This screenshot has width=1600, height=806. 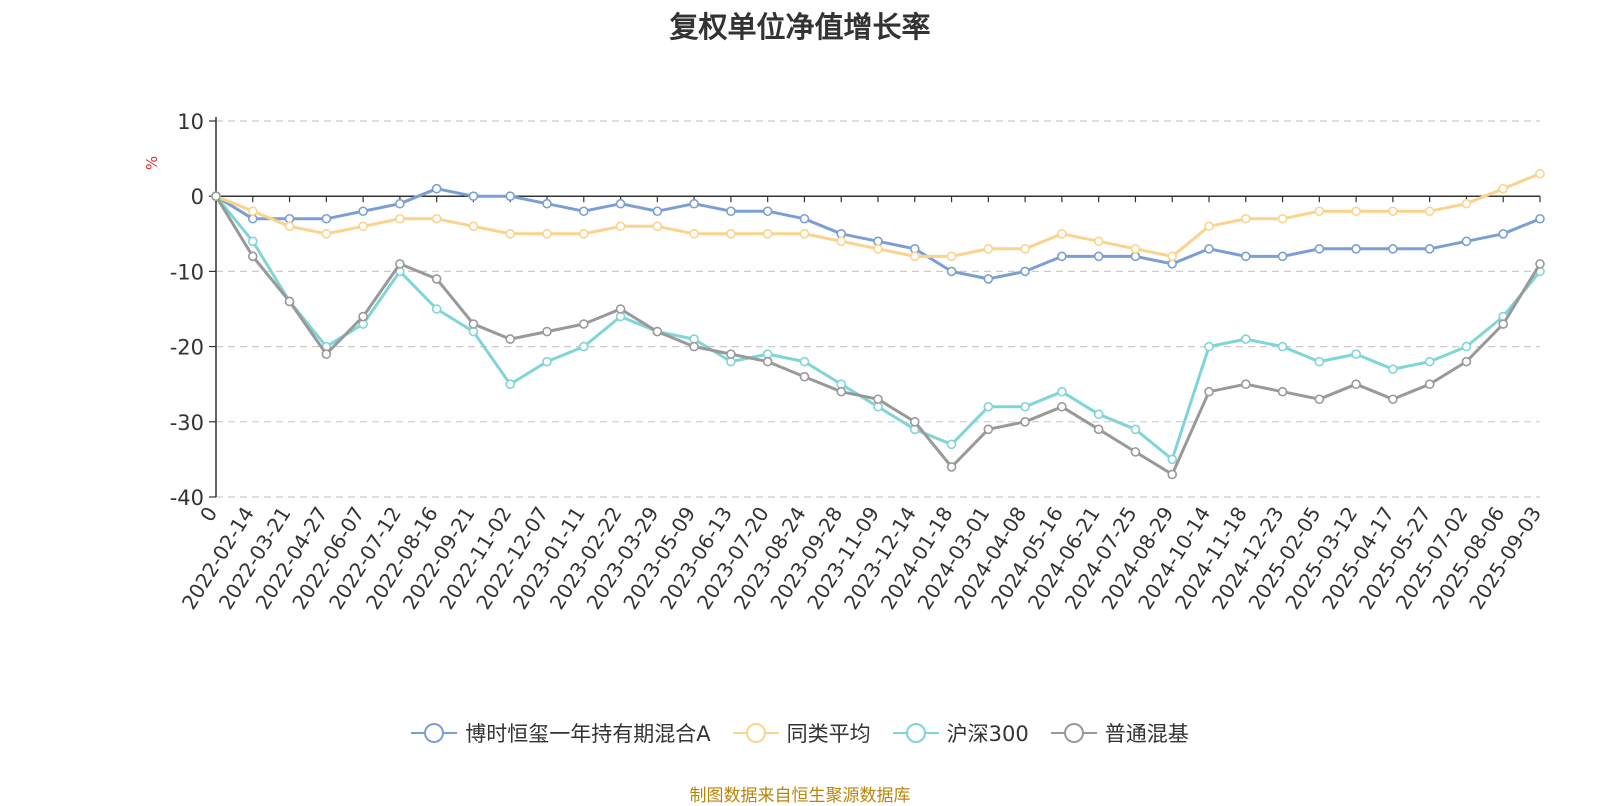 I want to click on y-tick-label: -20, so click(x=187, y=348).